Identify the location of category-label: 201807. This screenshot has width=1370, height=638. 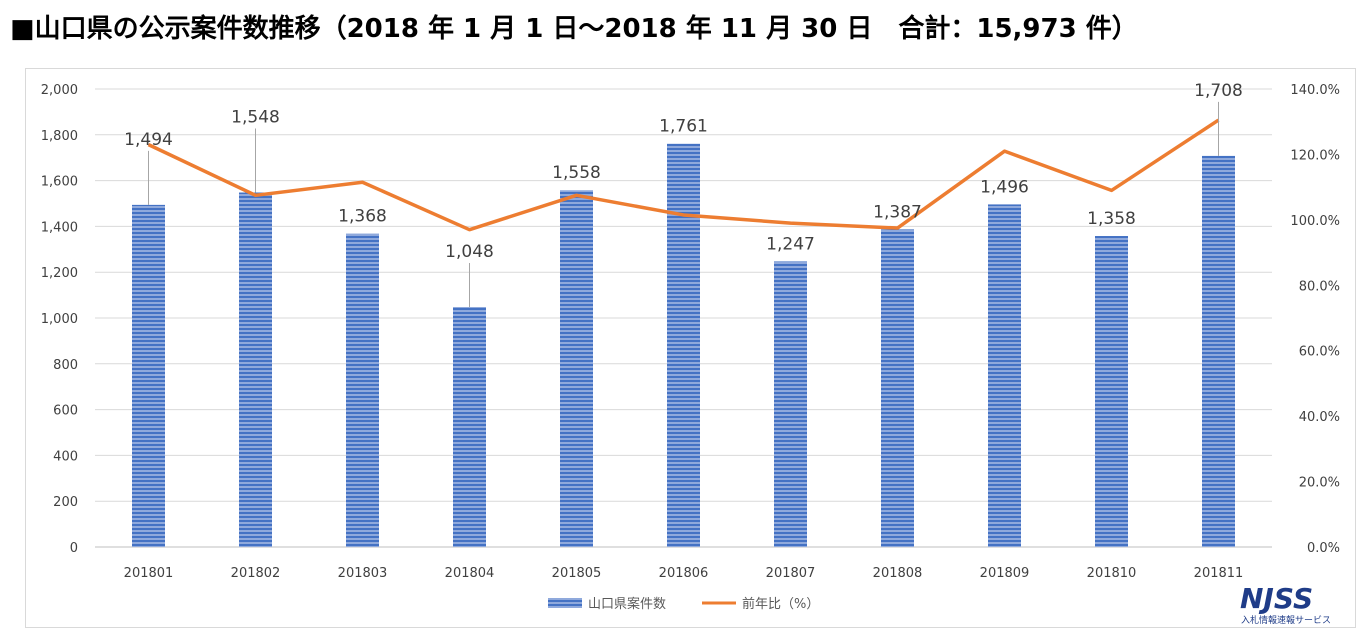
(791, 573).